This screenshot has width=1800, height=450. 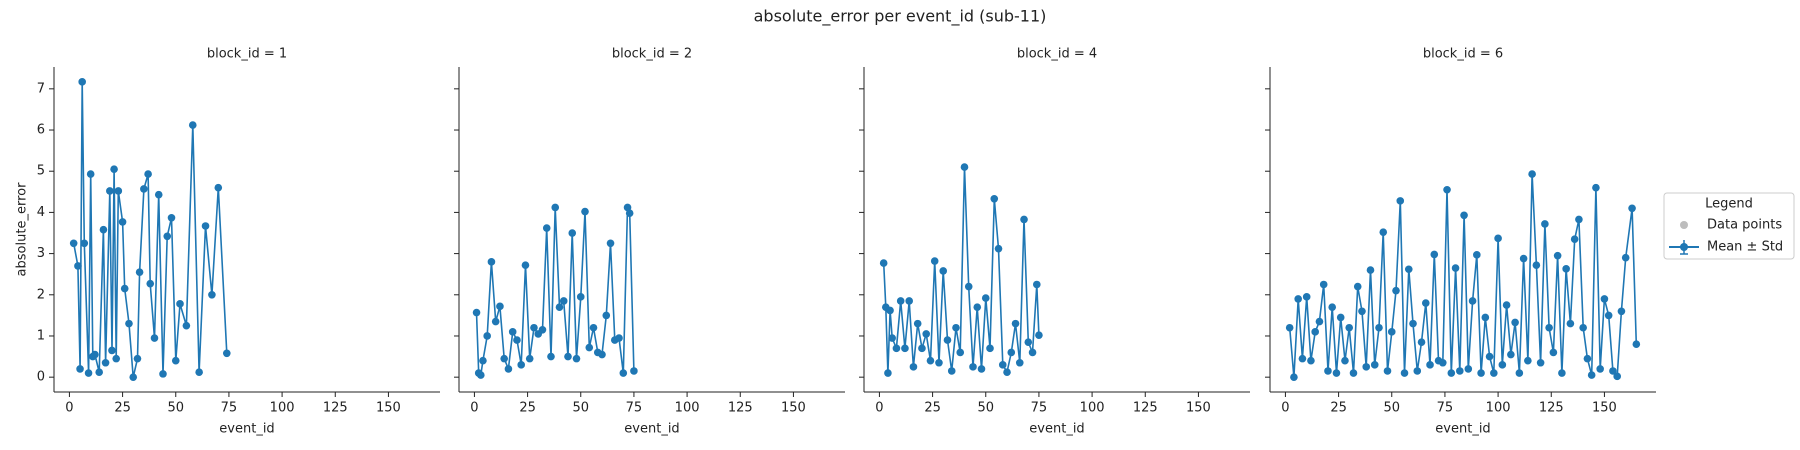 What do you see at coordinates (246, 429) in the screenshot?
I see `x-axis-label: event_id` at bounding box center [246, 429].